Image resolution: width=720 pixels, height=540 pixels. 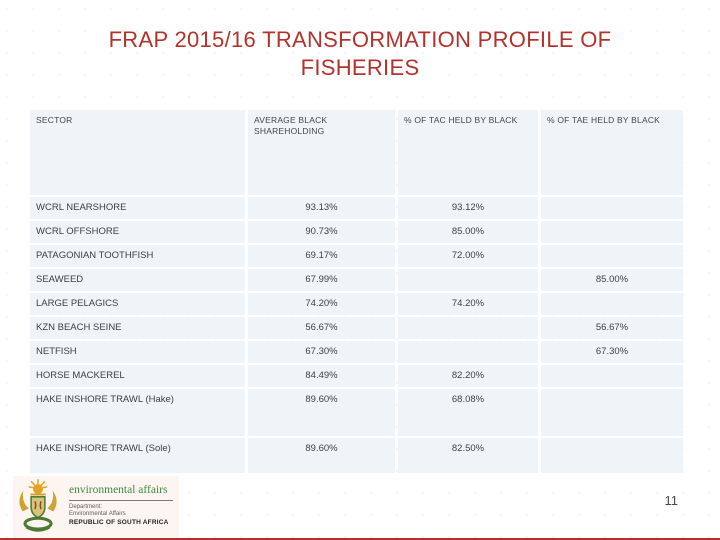 What do you see at coordinates (137, 328) in the screenshot?
I see `table-cell-sector: KZN BEACH SEINE` at bounding box center [137, 328].